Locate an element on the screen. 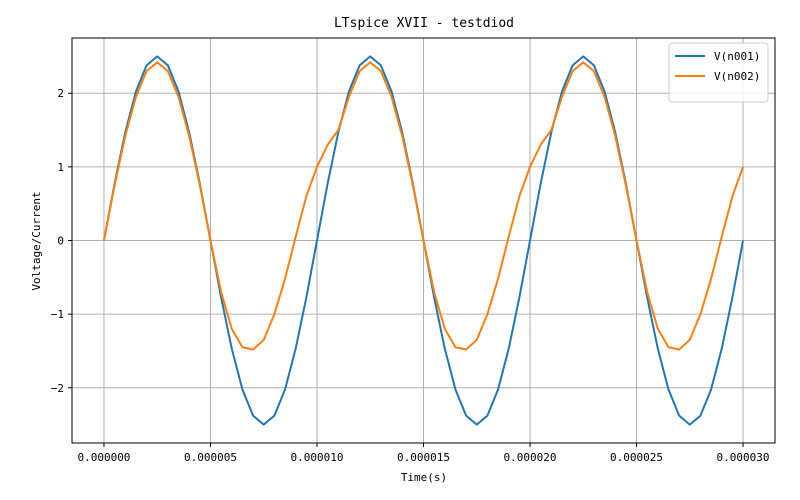  legend: V(n001) V(n002) is located at coordinates (718, 72).